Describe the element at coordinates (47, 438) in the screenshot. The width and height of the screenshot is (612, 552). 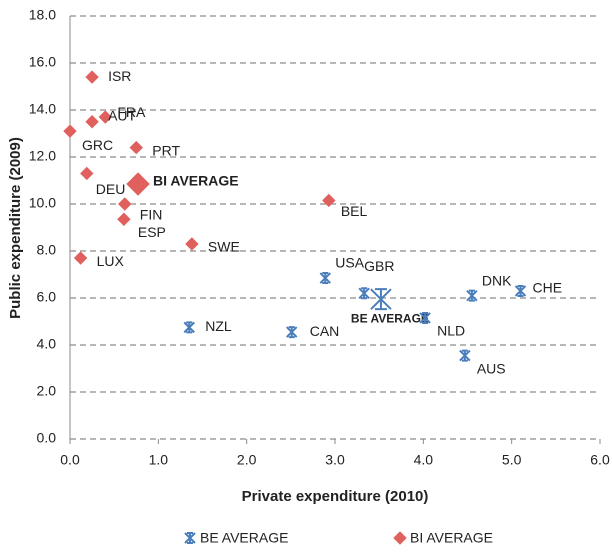
I see `y-tick-label: 0.0` at that location.